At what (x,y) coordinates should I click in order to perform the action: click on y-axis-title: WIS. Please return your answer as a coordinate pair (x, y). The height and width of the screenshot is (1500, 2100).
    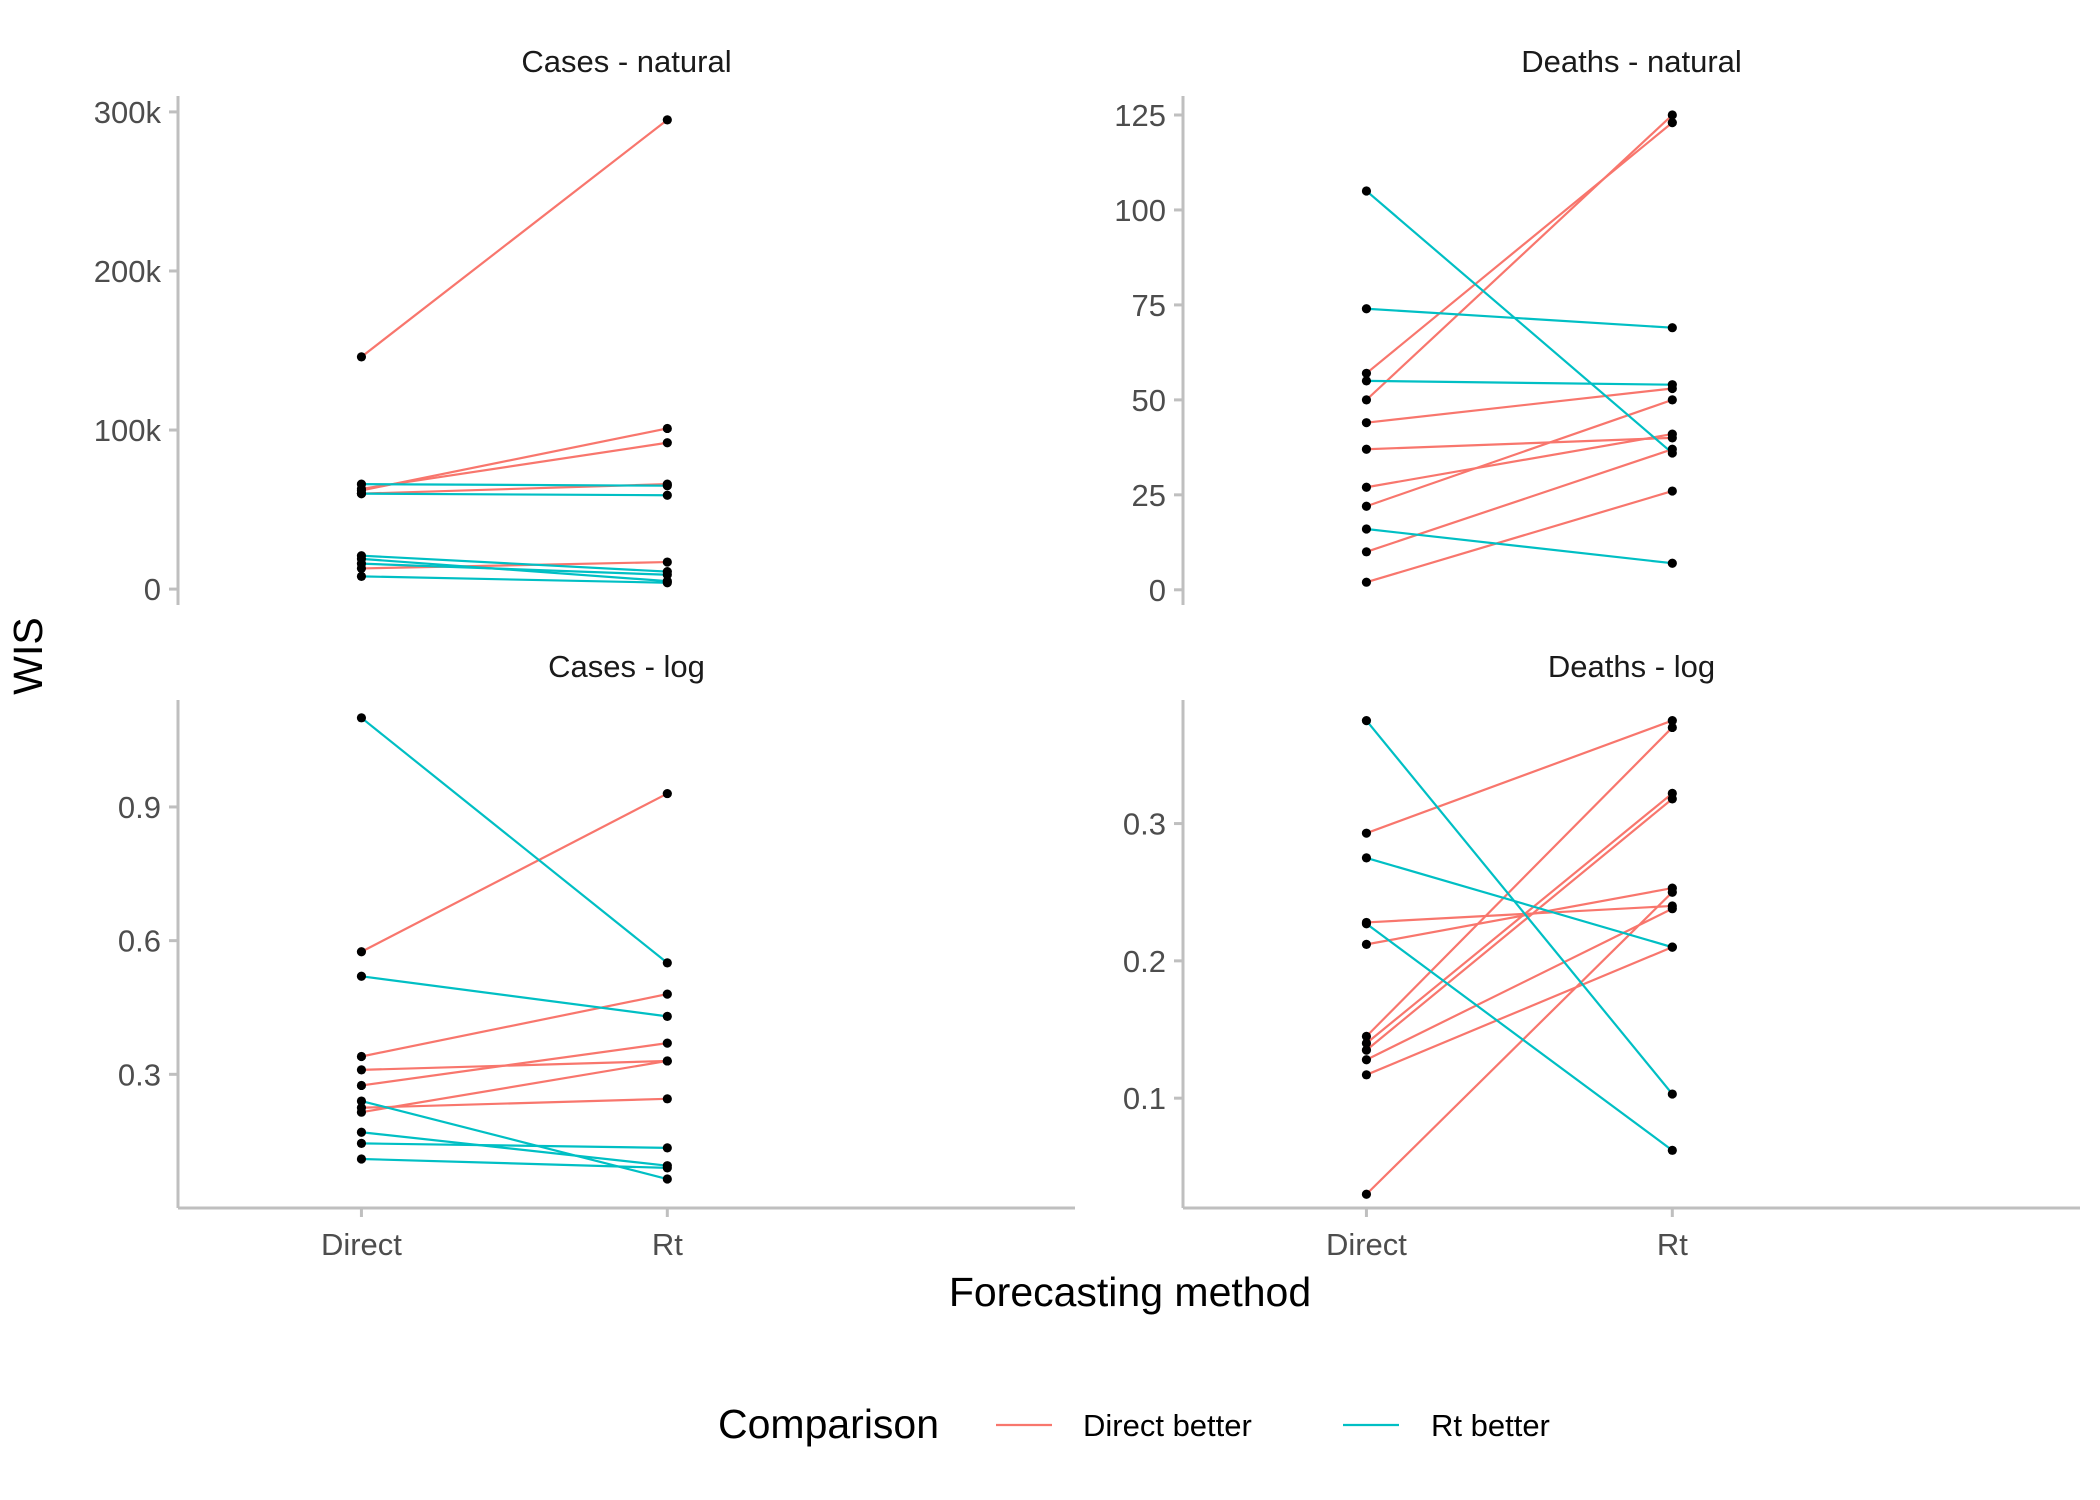
    Looking at the image, I should click on (28, 655).